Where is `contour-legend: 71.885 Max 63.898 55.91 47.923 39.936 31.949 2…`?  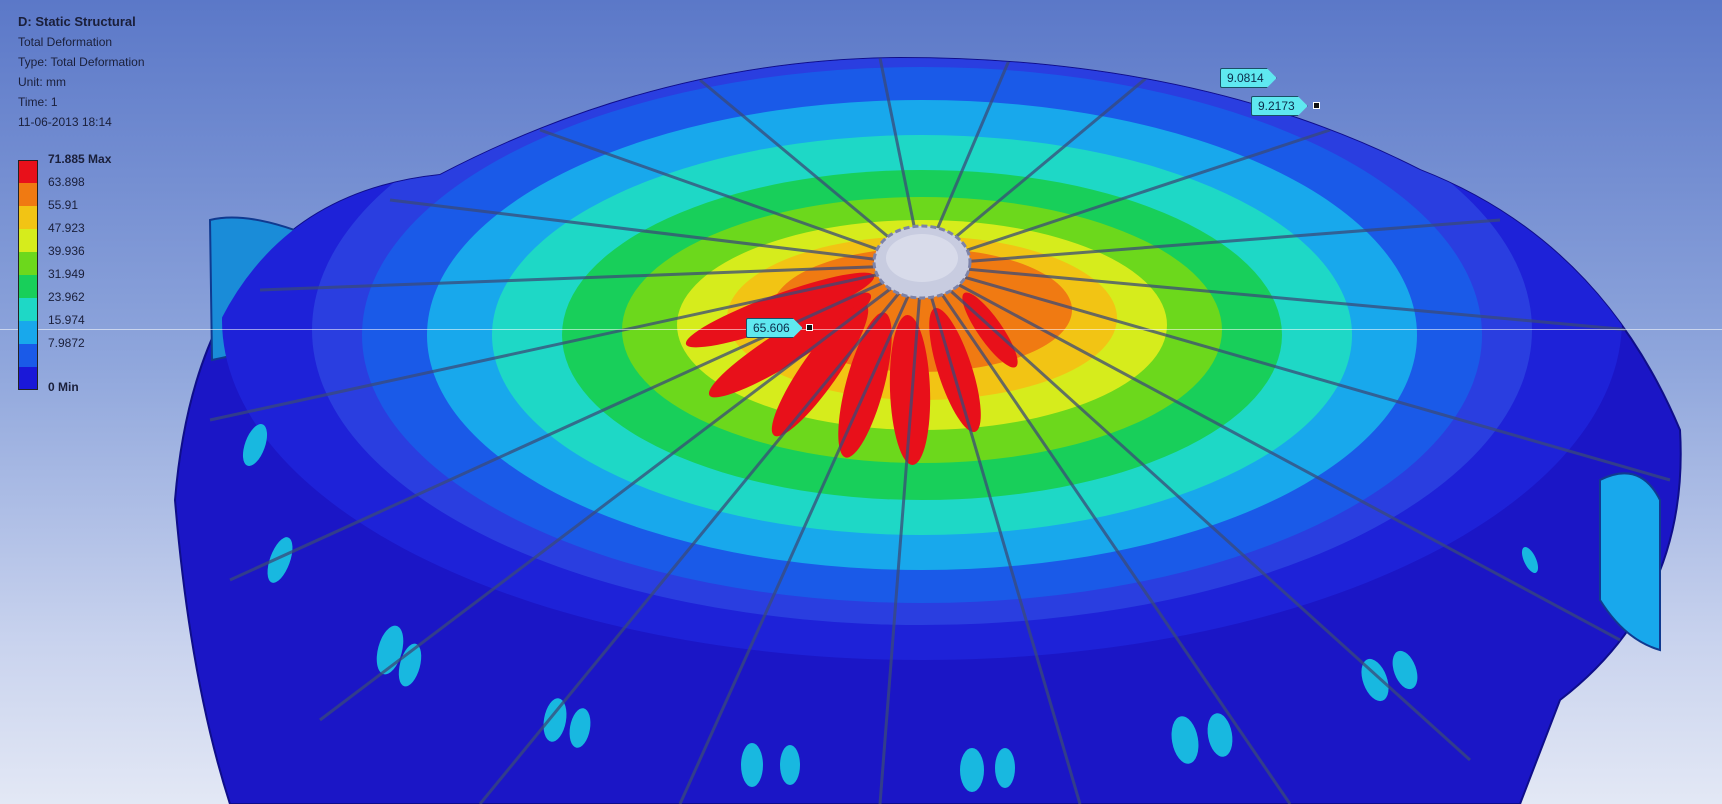
contour-legend: 71.885 Max 63.898 55.91 47.923 39.936 31.949 2… is located at coordinates (64, 273).